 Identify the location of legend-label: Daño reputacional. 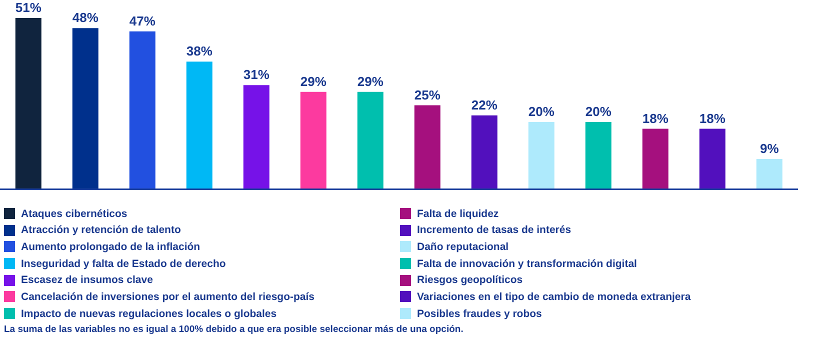
(463, 246).